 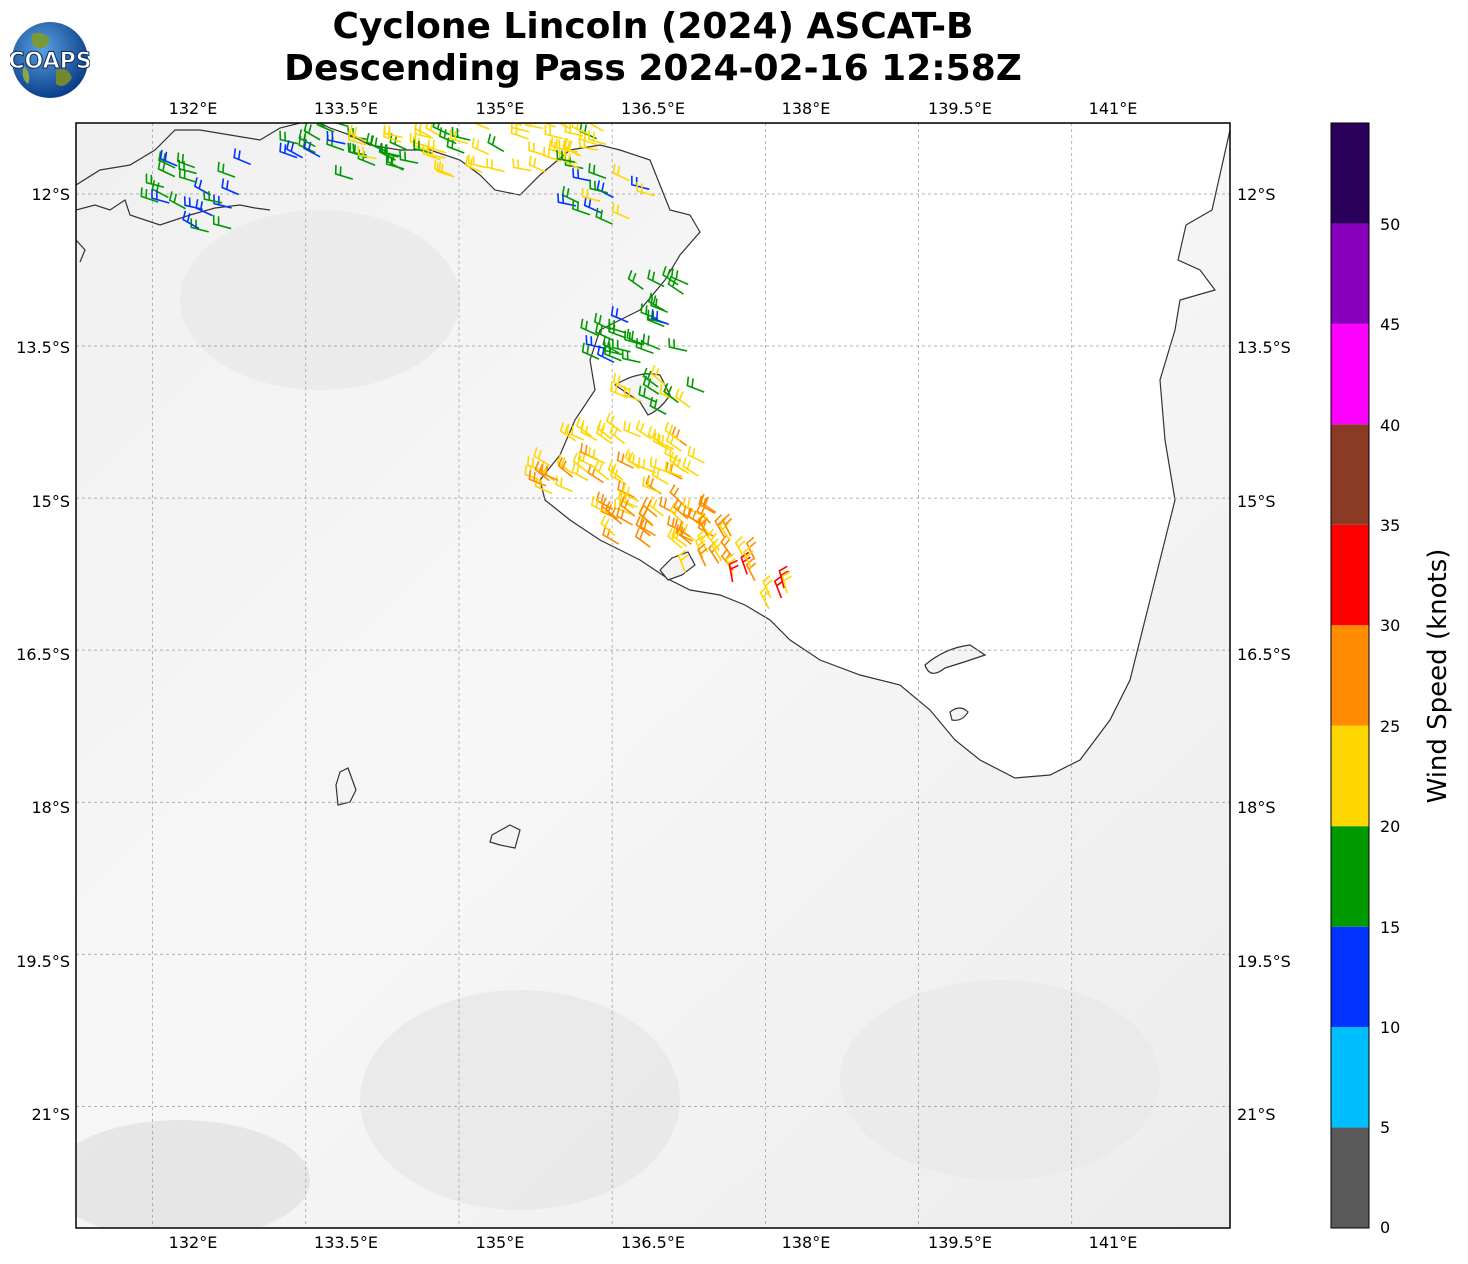 I want to click on colorbar-title: Wind Speed (knots), so click(x=1438, y=676).